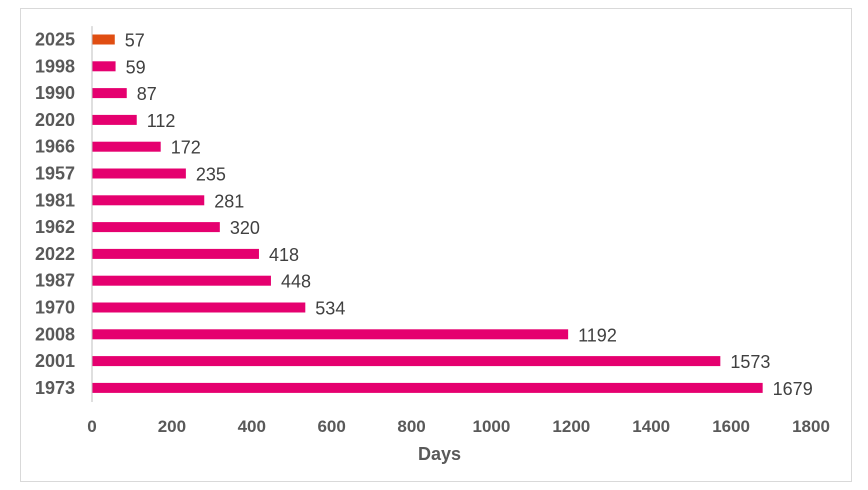  What do you see at coordinates (571, 426) in the screenshot?
I see `x-tick-label-1200: 1200` at bounding box center [571, 426].